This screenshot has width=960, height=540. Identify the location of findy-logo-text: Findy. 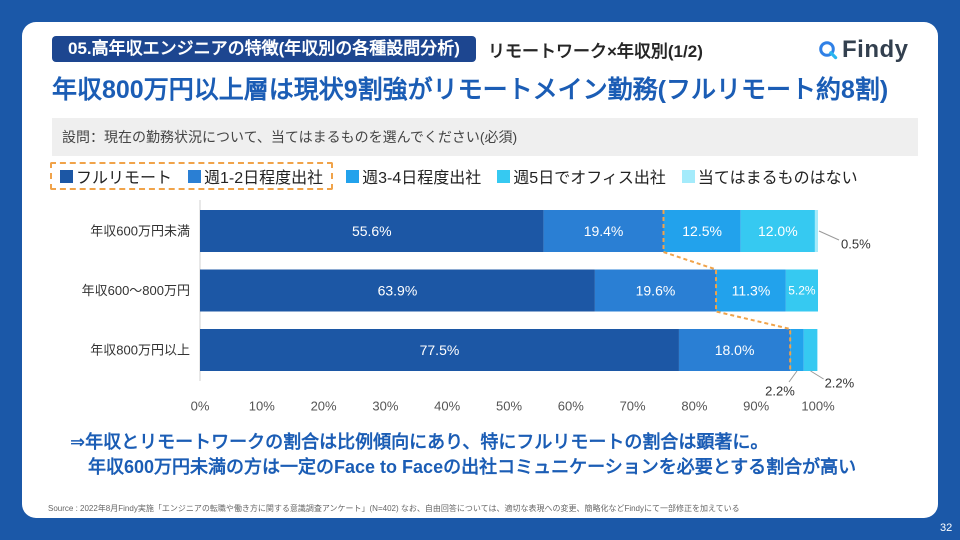
(875, 49).